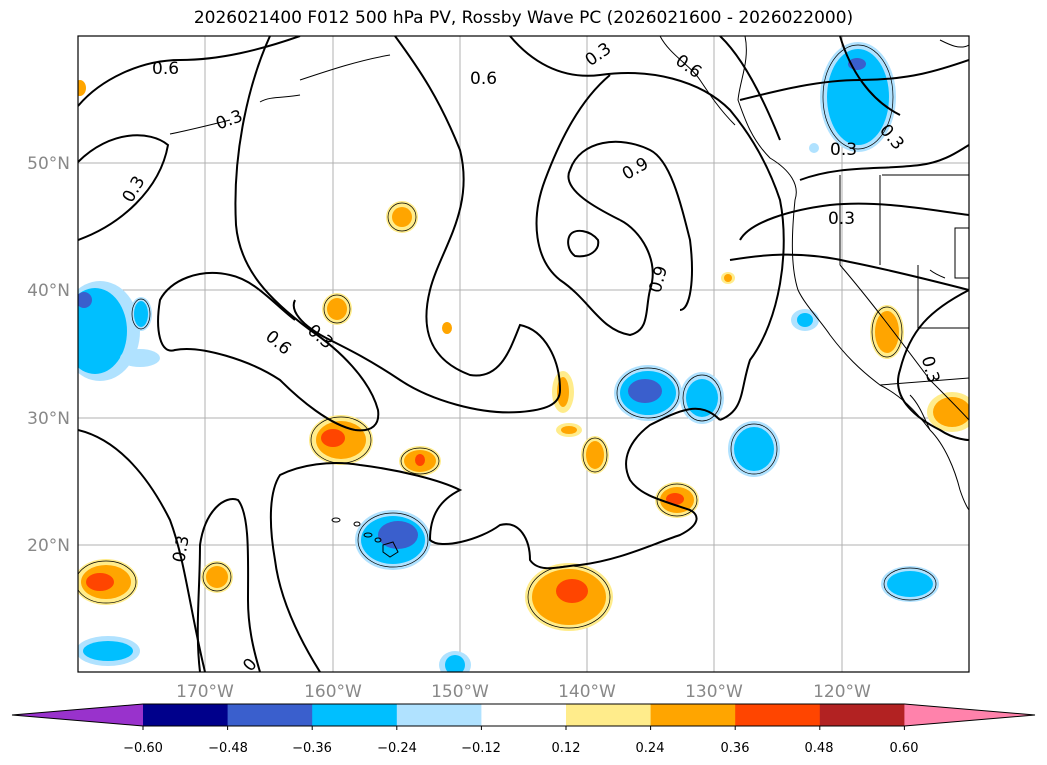  What do you see at coordinates (523, 692) in the screenshot?
I see `longitude-labels: 170°W 160°W 150°W 140°W 130°W 120°W` at bounding box center [523, 692].